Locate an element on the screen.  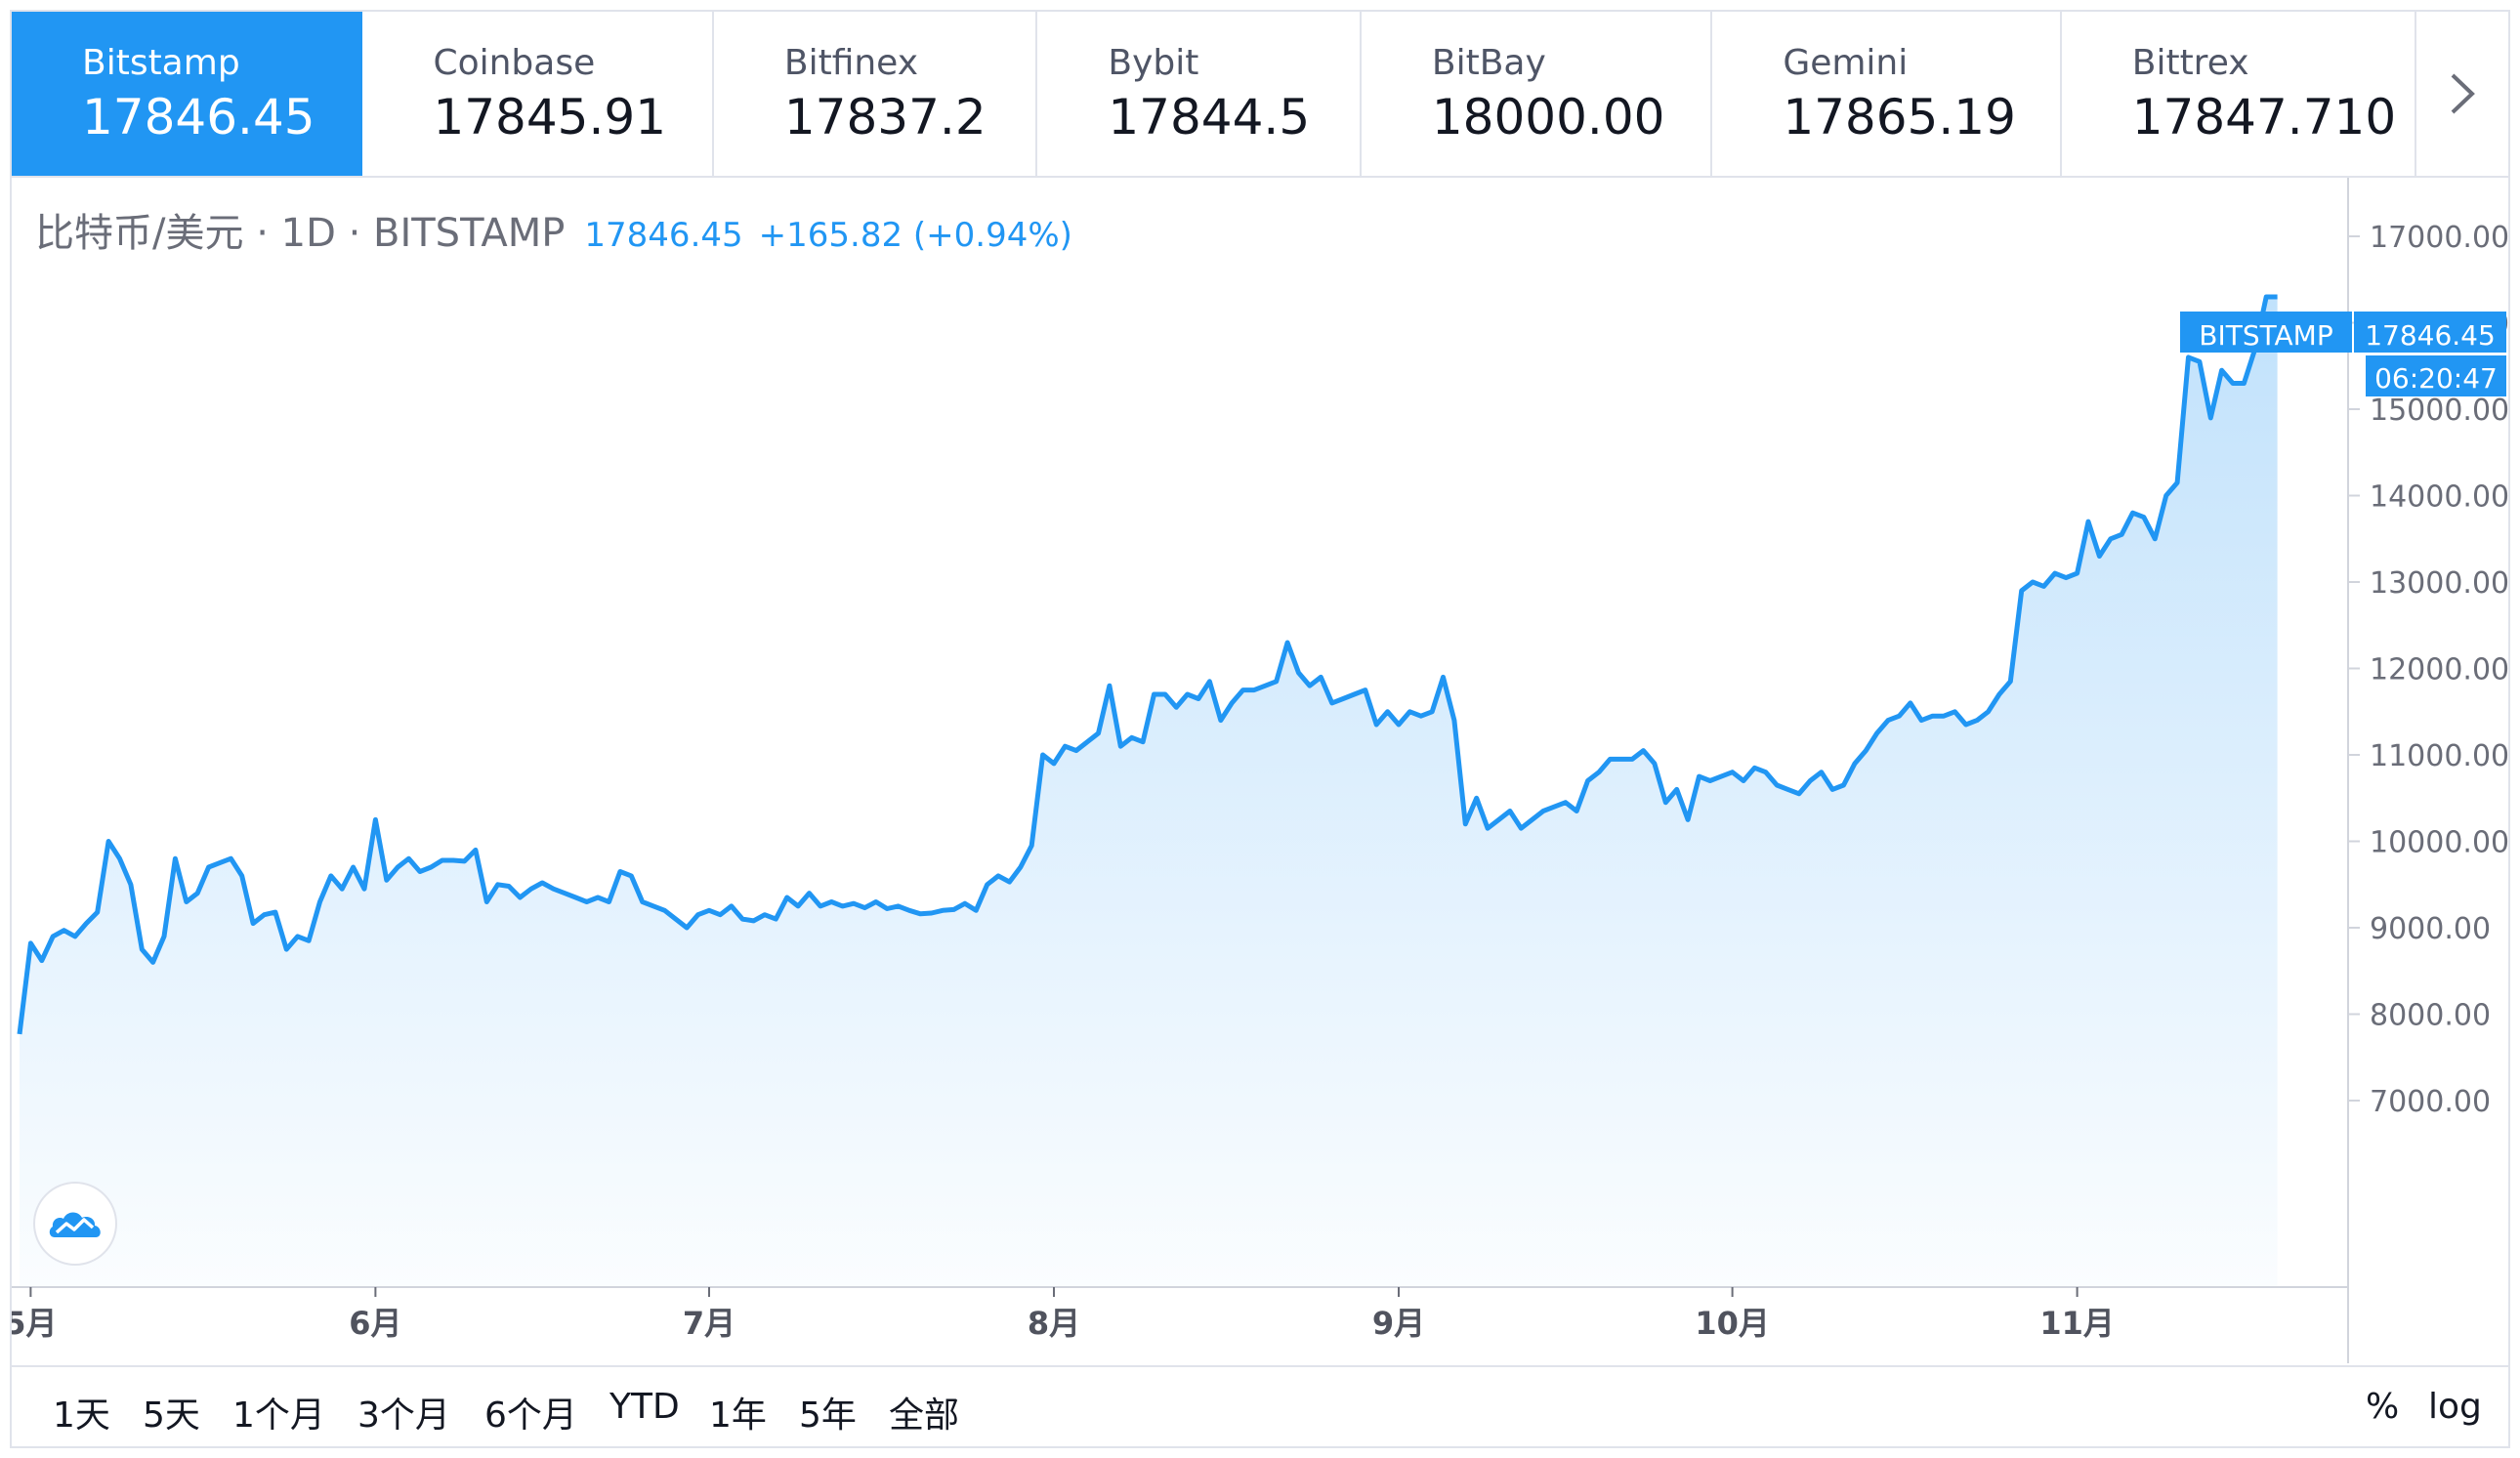
range-6m-button: 6个月 is located at coordinates (530, 1416).